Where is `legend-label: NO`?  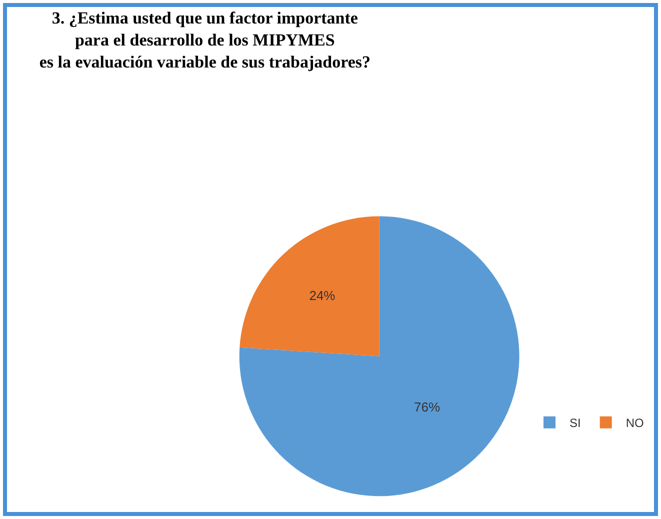 legend-label: NO is located at coordinates (635, 423).